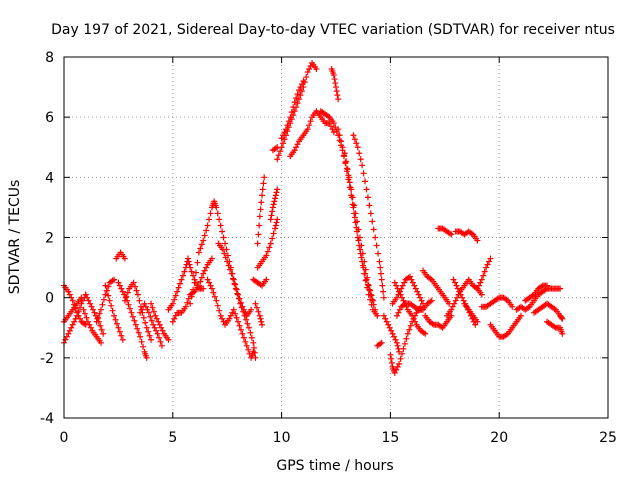  Describe the element at coordinates (49, 239) in the screenshot. I see `y-tick-label: 2` at that location.